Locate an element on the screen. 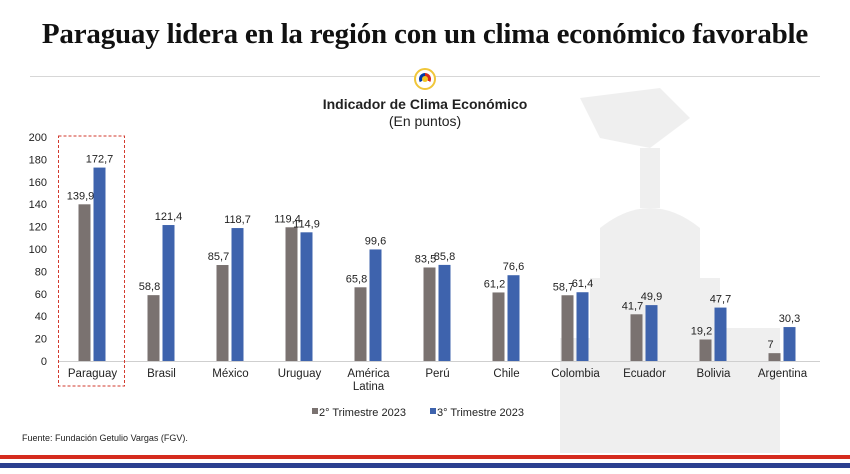 This screenshot has height=474, width=850. flag-stripe-white is located at coordinates (425, 461).